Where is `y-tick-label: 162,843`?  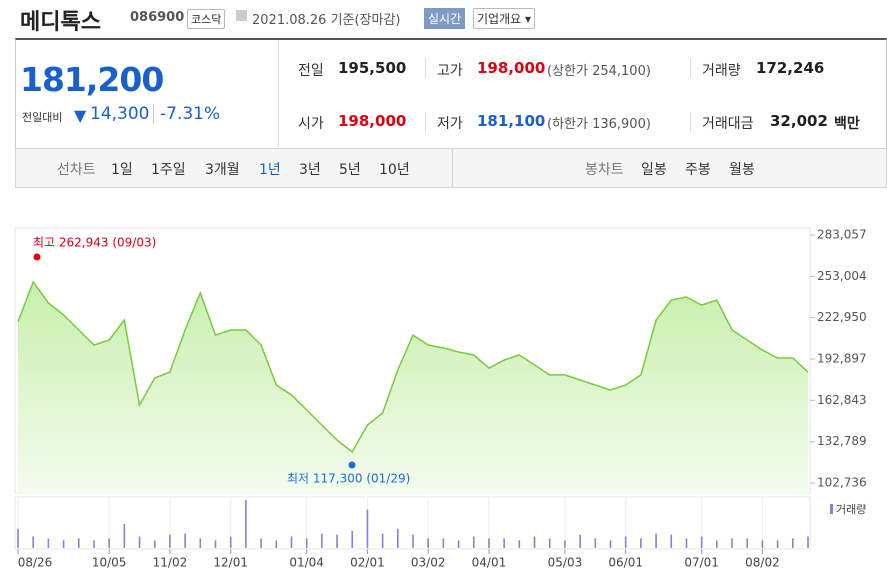
y-tick-label: 162,843 is located at coordinates (842, 400).